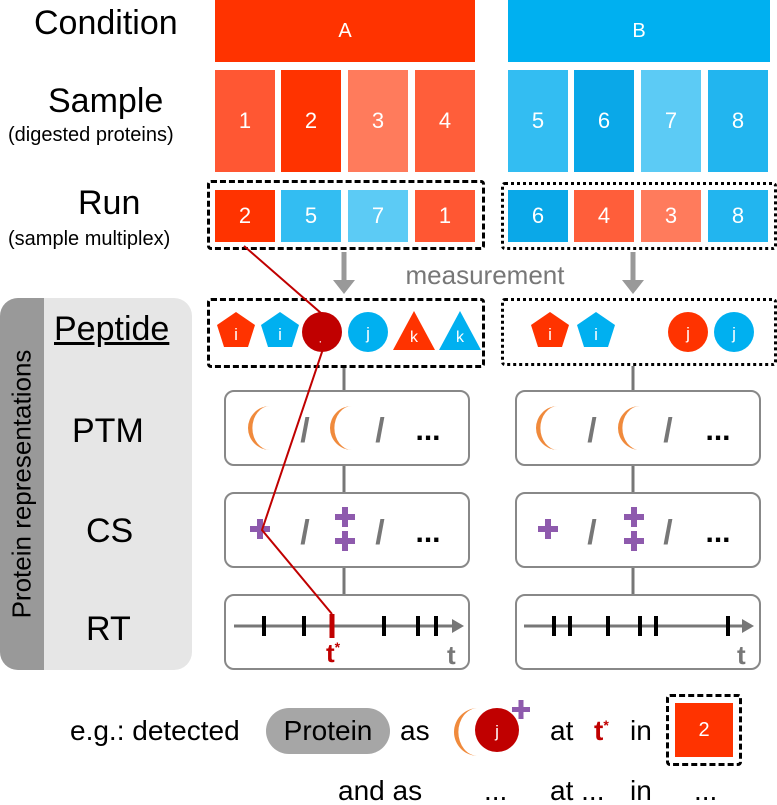 The height and width of the screenshot is (805, 777). I want to click on sample-box-3: 3, so click(378, 121).